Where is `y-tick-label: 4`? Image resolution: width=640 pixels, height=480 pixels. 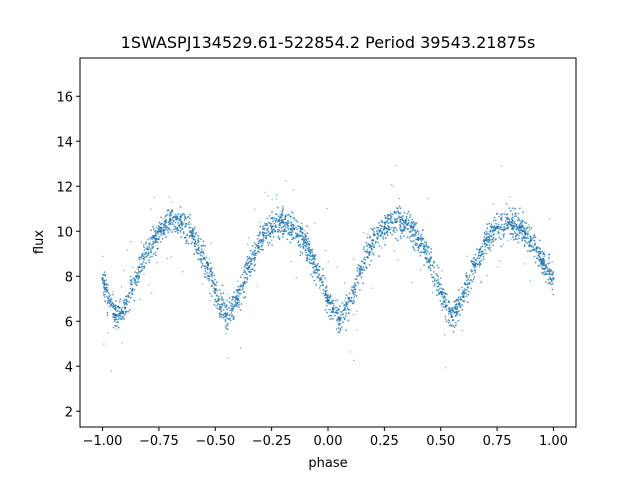 y-tick-label: 4 is located at coordinates (69, 367).